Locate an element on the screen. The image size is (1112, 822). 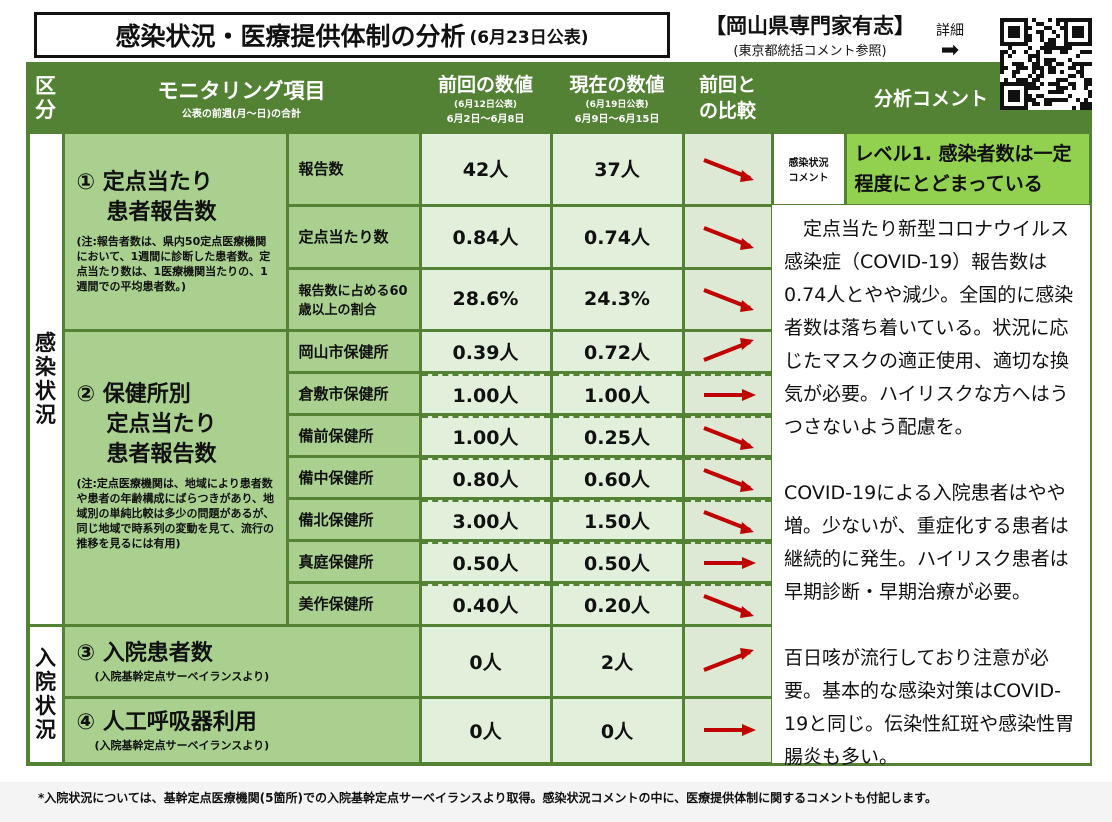
group-title: ④ 人工呼吸器利用 is located at coordinates (166, 722).